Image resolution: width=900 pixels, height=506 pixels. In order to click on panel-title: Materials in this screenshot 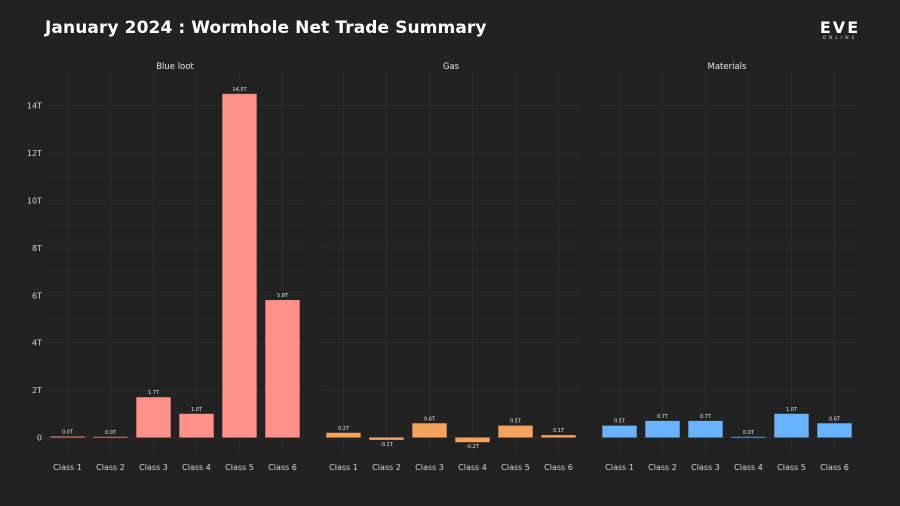, I will do `click(728, 67)`.